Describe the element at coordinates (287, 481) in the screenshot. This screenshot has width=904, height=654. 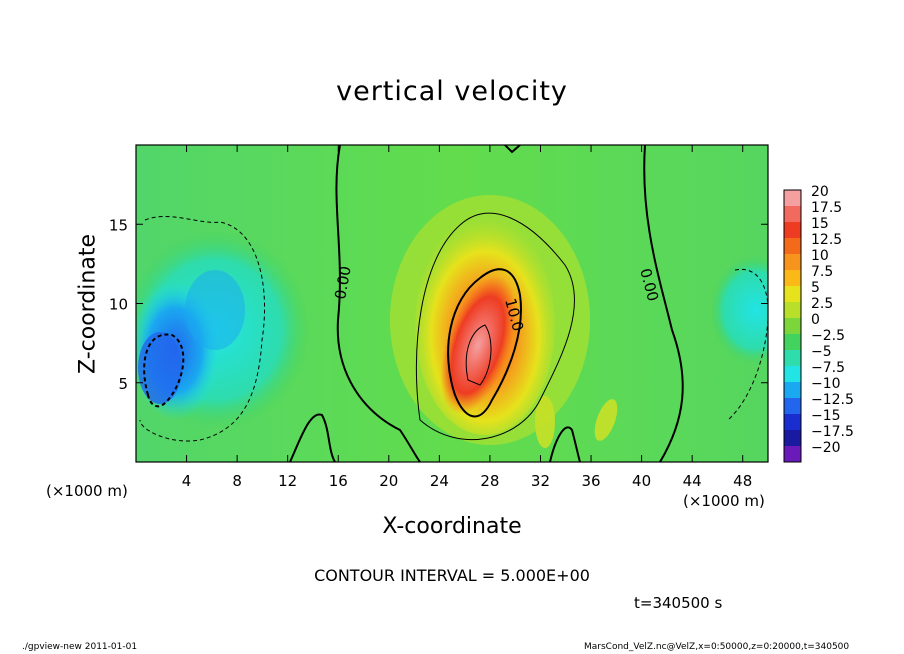
I see `x-tick-label: 12` at that location.